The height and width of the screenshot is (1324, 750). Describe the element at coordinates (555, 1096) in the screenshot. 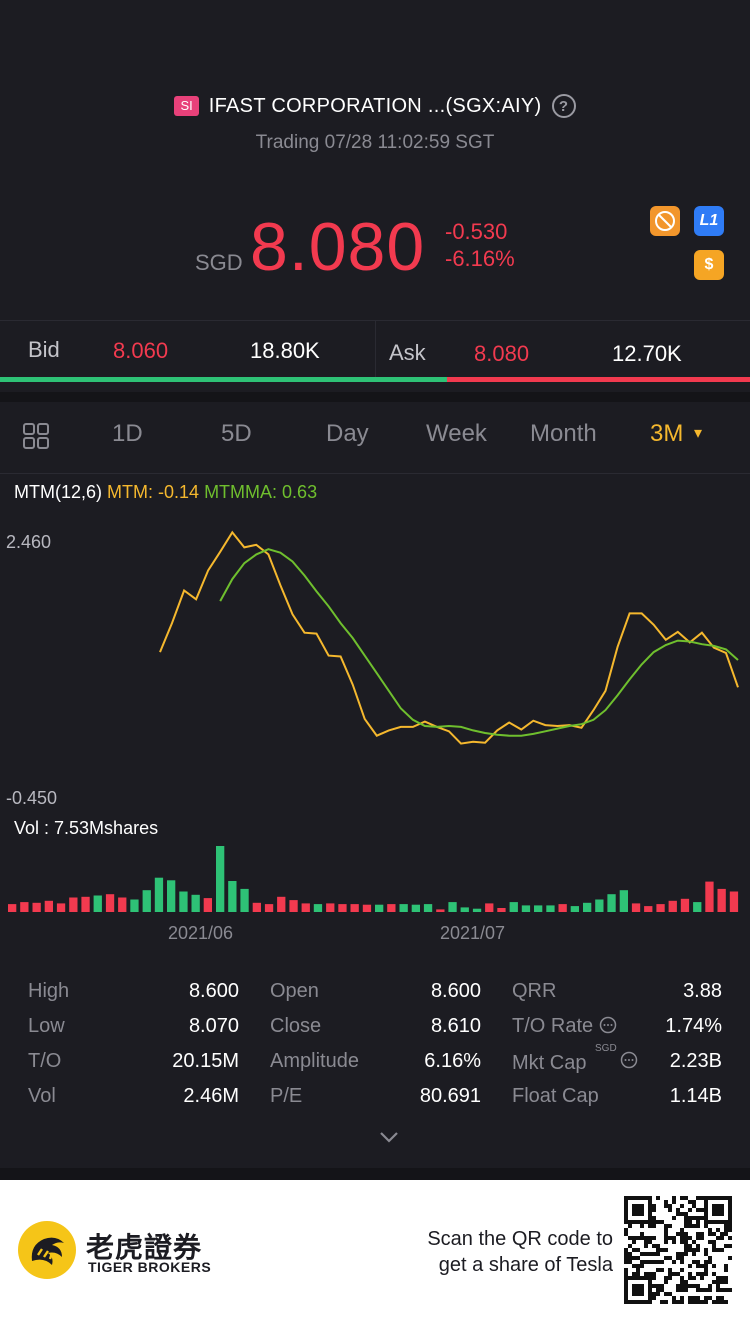

I see `stat-float-cap-label: Float Cap` at that location.